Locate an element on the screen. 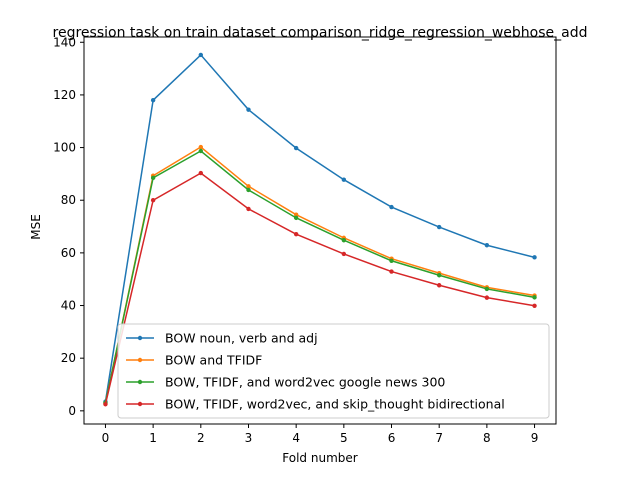 The height and width of the screenshot is (480, 640). y-axis-label: MSE is located at coordinates (36, 227).